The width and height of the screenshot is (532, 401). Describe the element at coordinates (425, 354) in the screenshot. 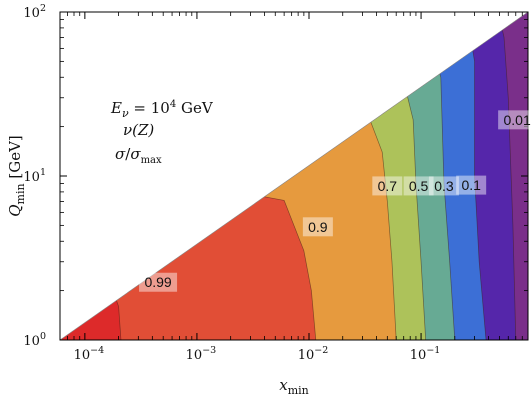

I see `x-tick-label-3: 10⁻¹` at that location.